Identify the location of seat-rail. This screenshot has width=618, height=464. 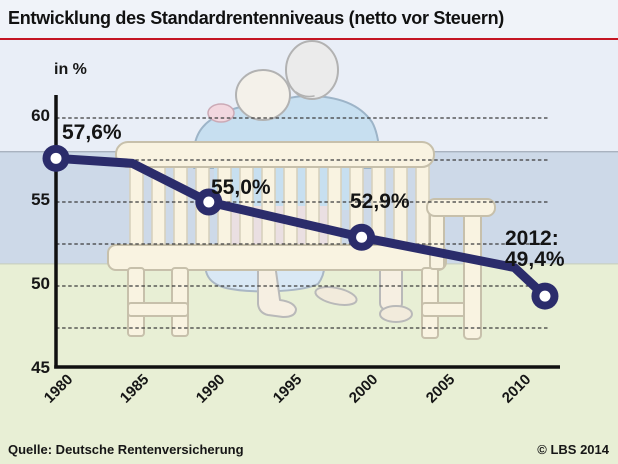
(277, 257).